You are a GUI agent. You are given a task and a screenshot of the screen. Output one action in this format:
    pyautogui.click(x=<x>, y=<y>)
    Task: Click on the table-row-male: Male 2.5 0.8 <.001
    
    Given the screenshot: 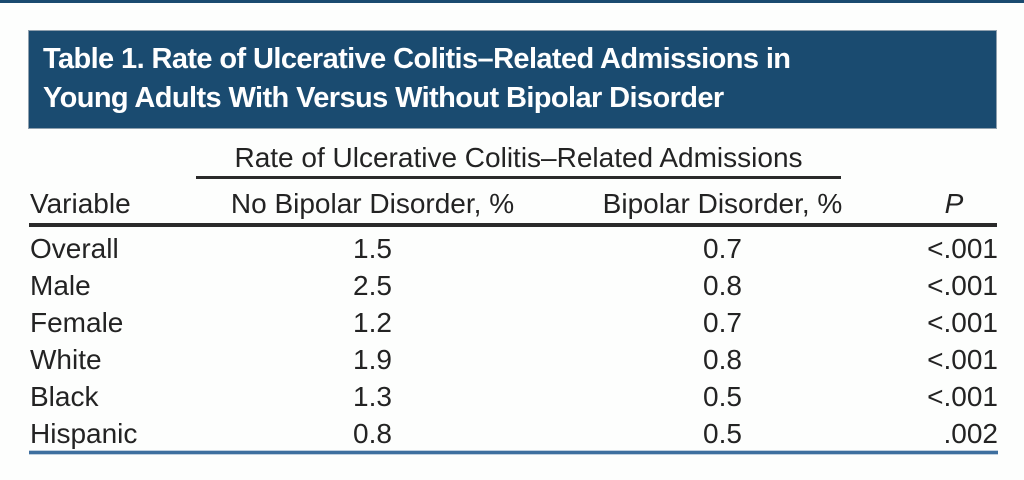 What is the action you would take?
    pyautogui.click(x=514, y=285)
    